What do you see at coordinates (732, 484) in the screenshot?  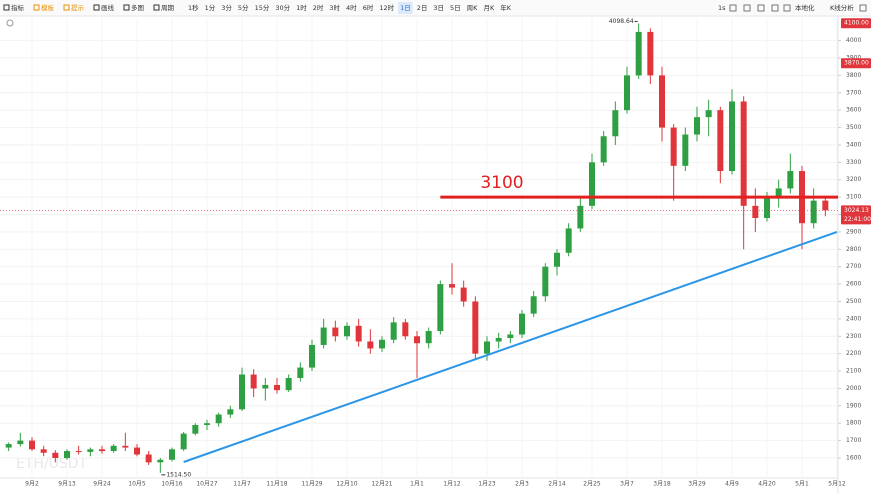 I see `x-tick-label: 4月9` at bounding box center [732, 484].